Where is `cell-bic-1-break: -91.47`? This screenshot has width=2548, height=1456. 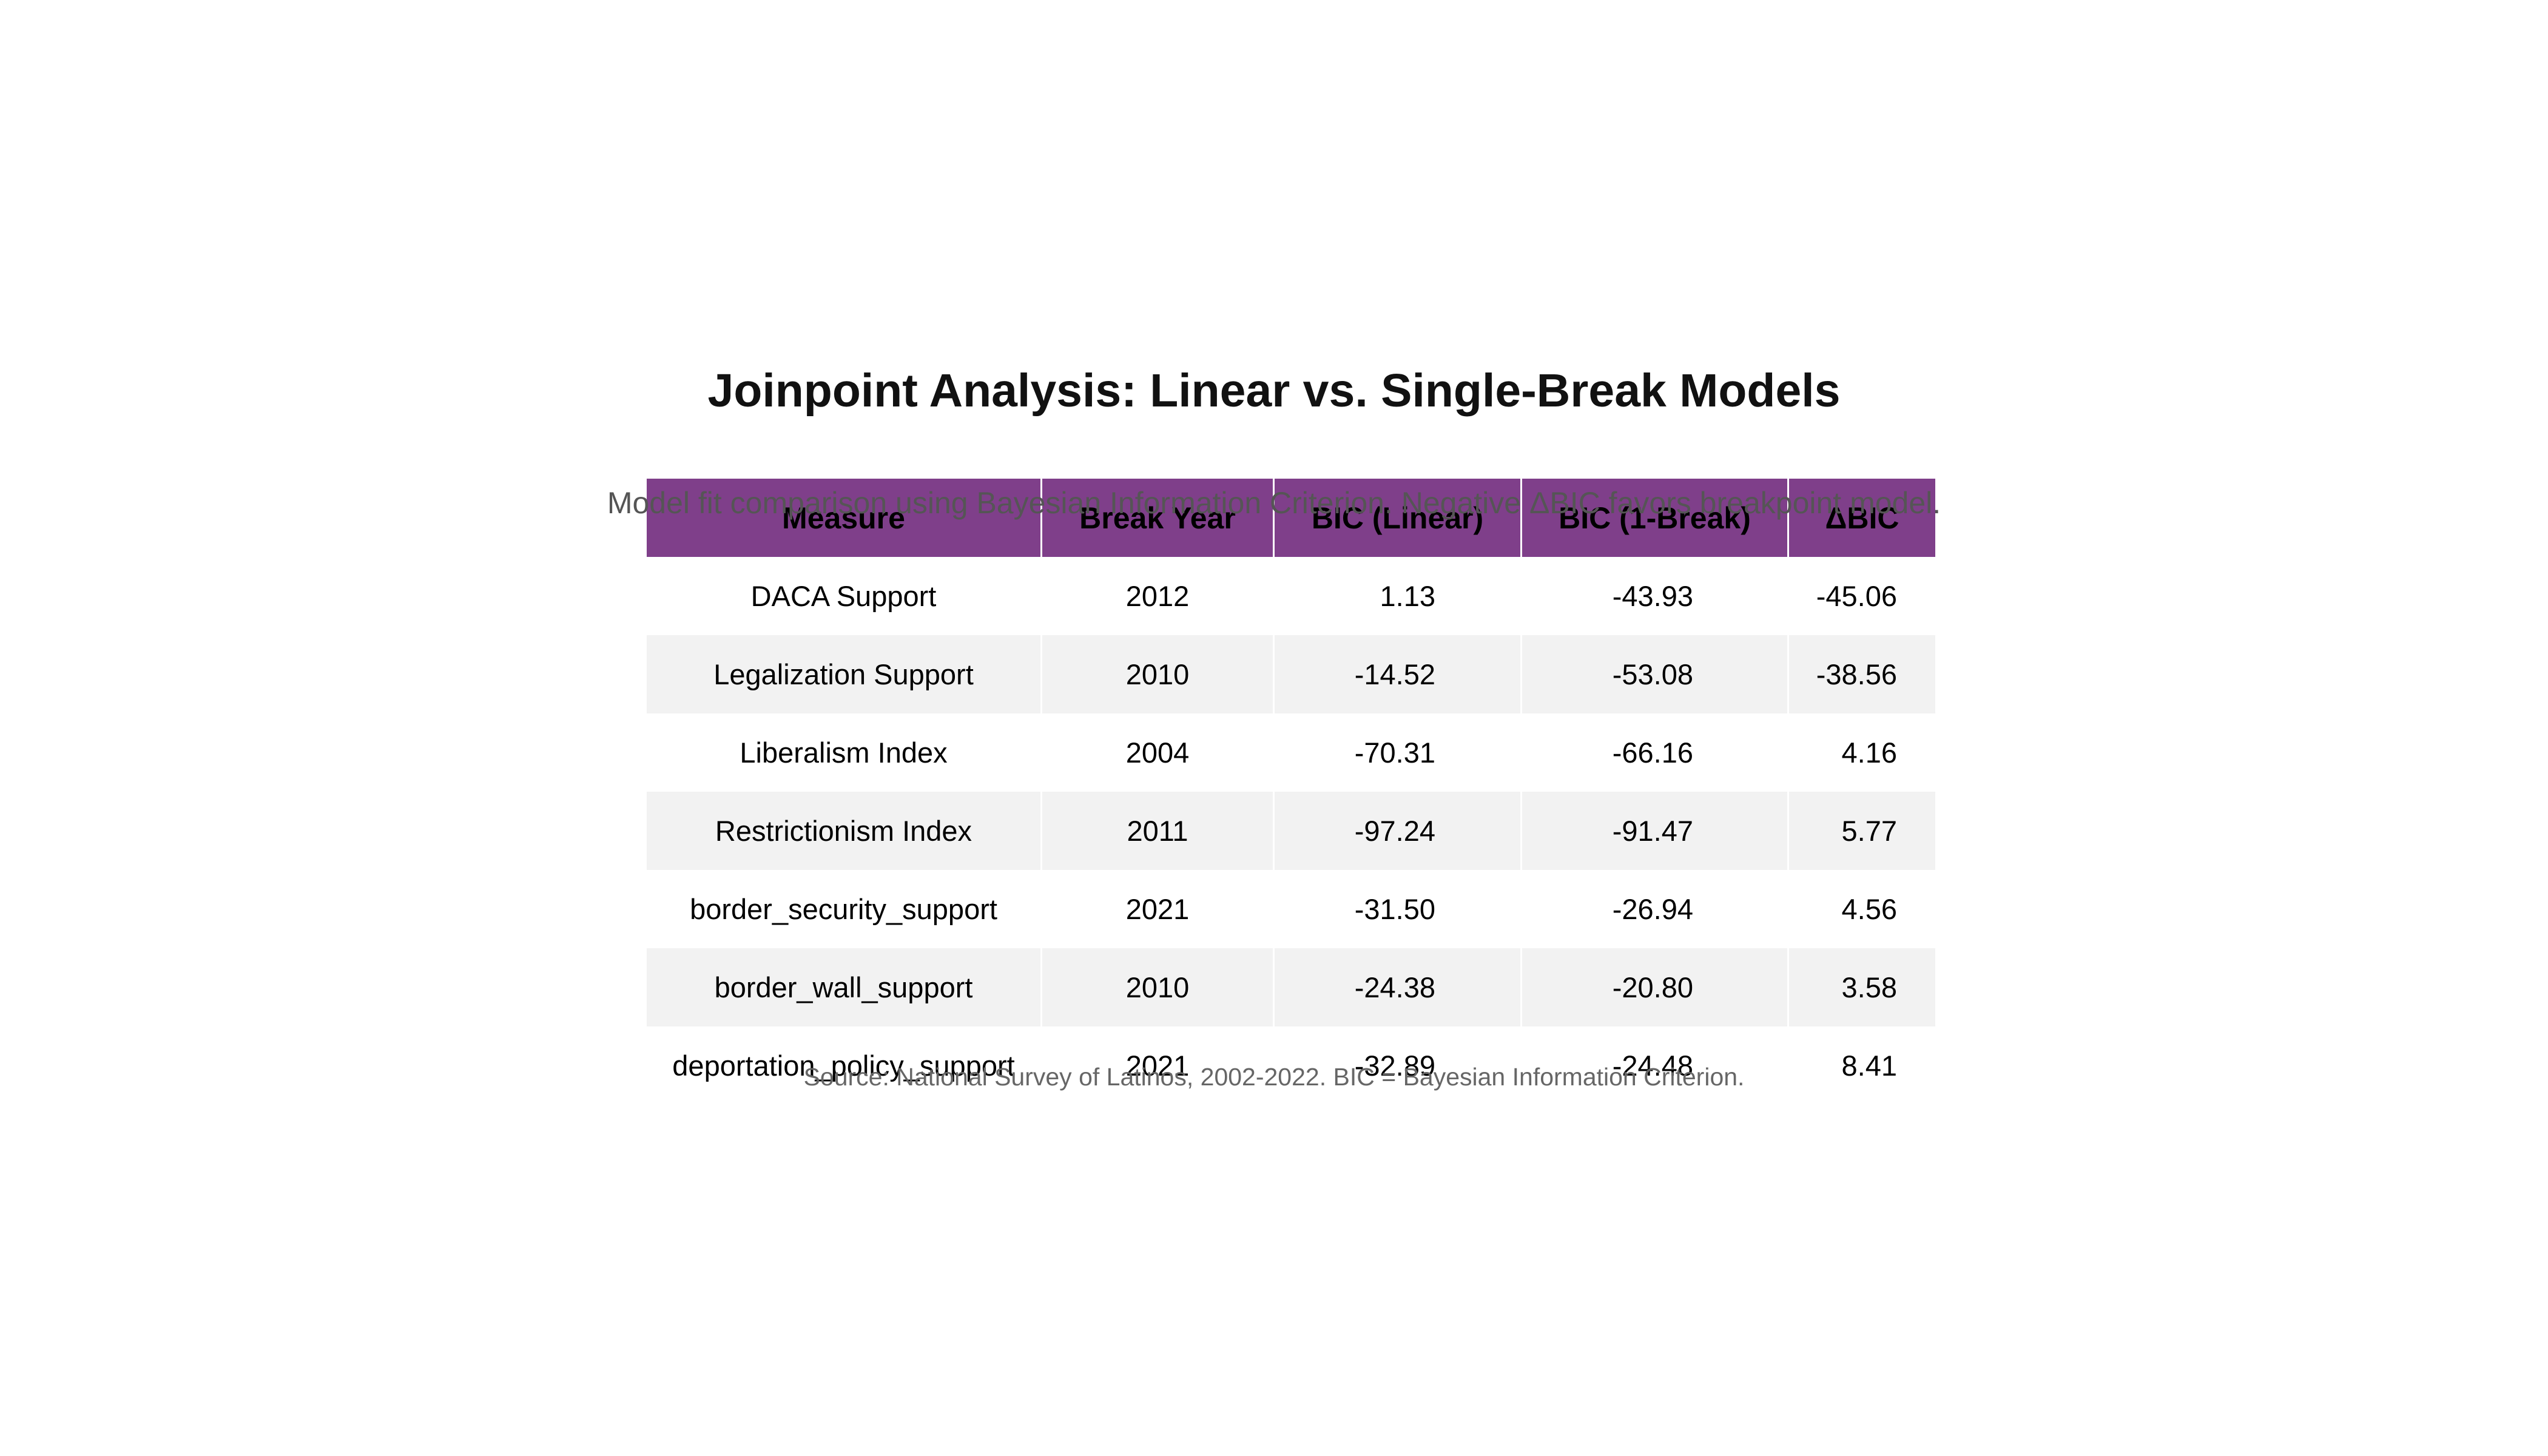 cell-bic-1-break: -91.47 is located at coordinates (1654, 831).